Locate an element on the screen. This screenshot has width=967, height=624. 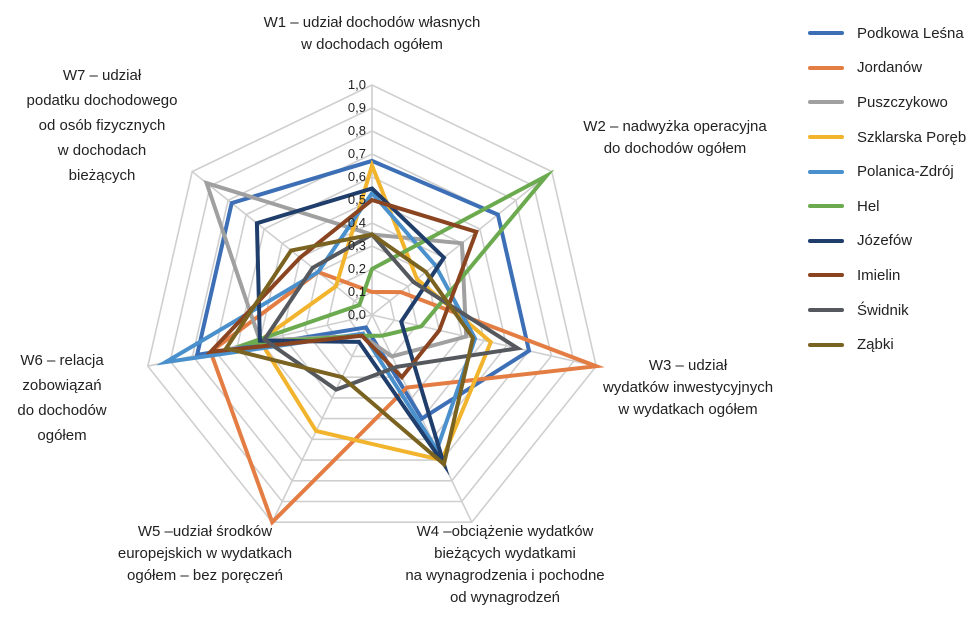
legend-item: Hel is located at coordinates (885, 206).